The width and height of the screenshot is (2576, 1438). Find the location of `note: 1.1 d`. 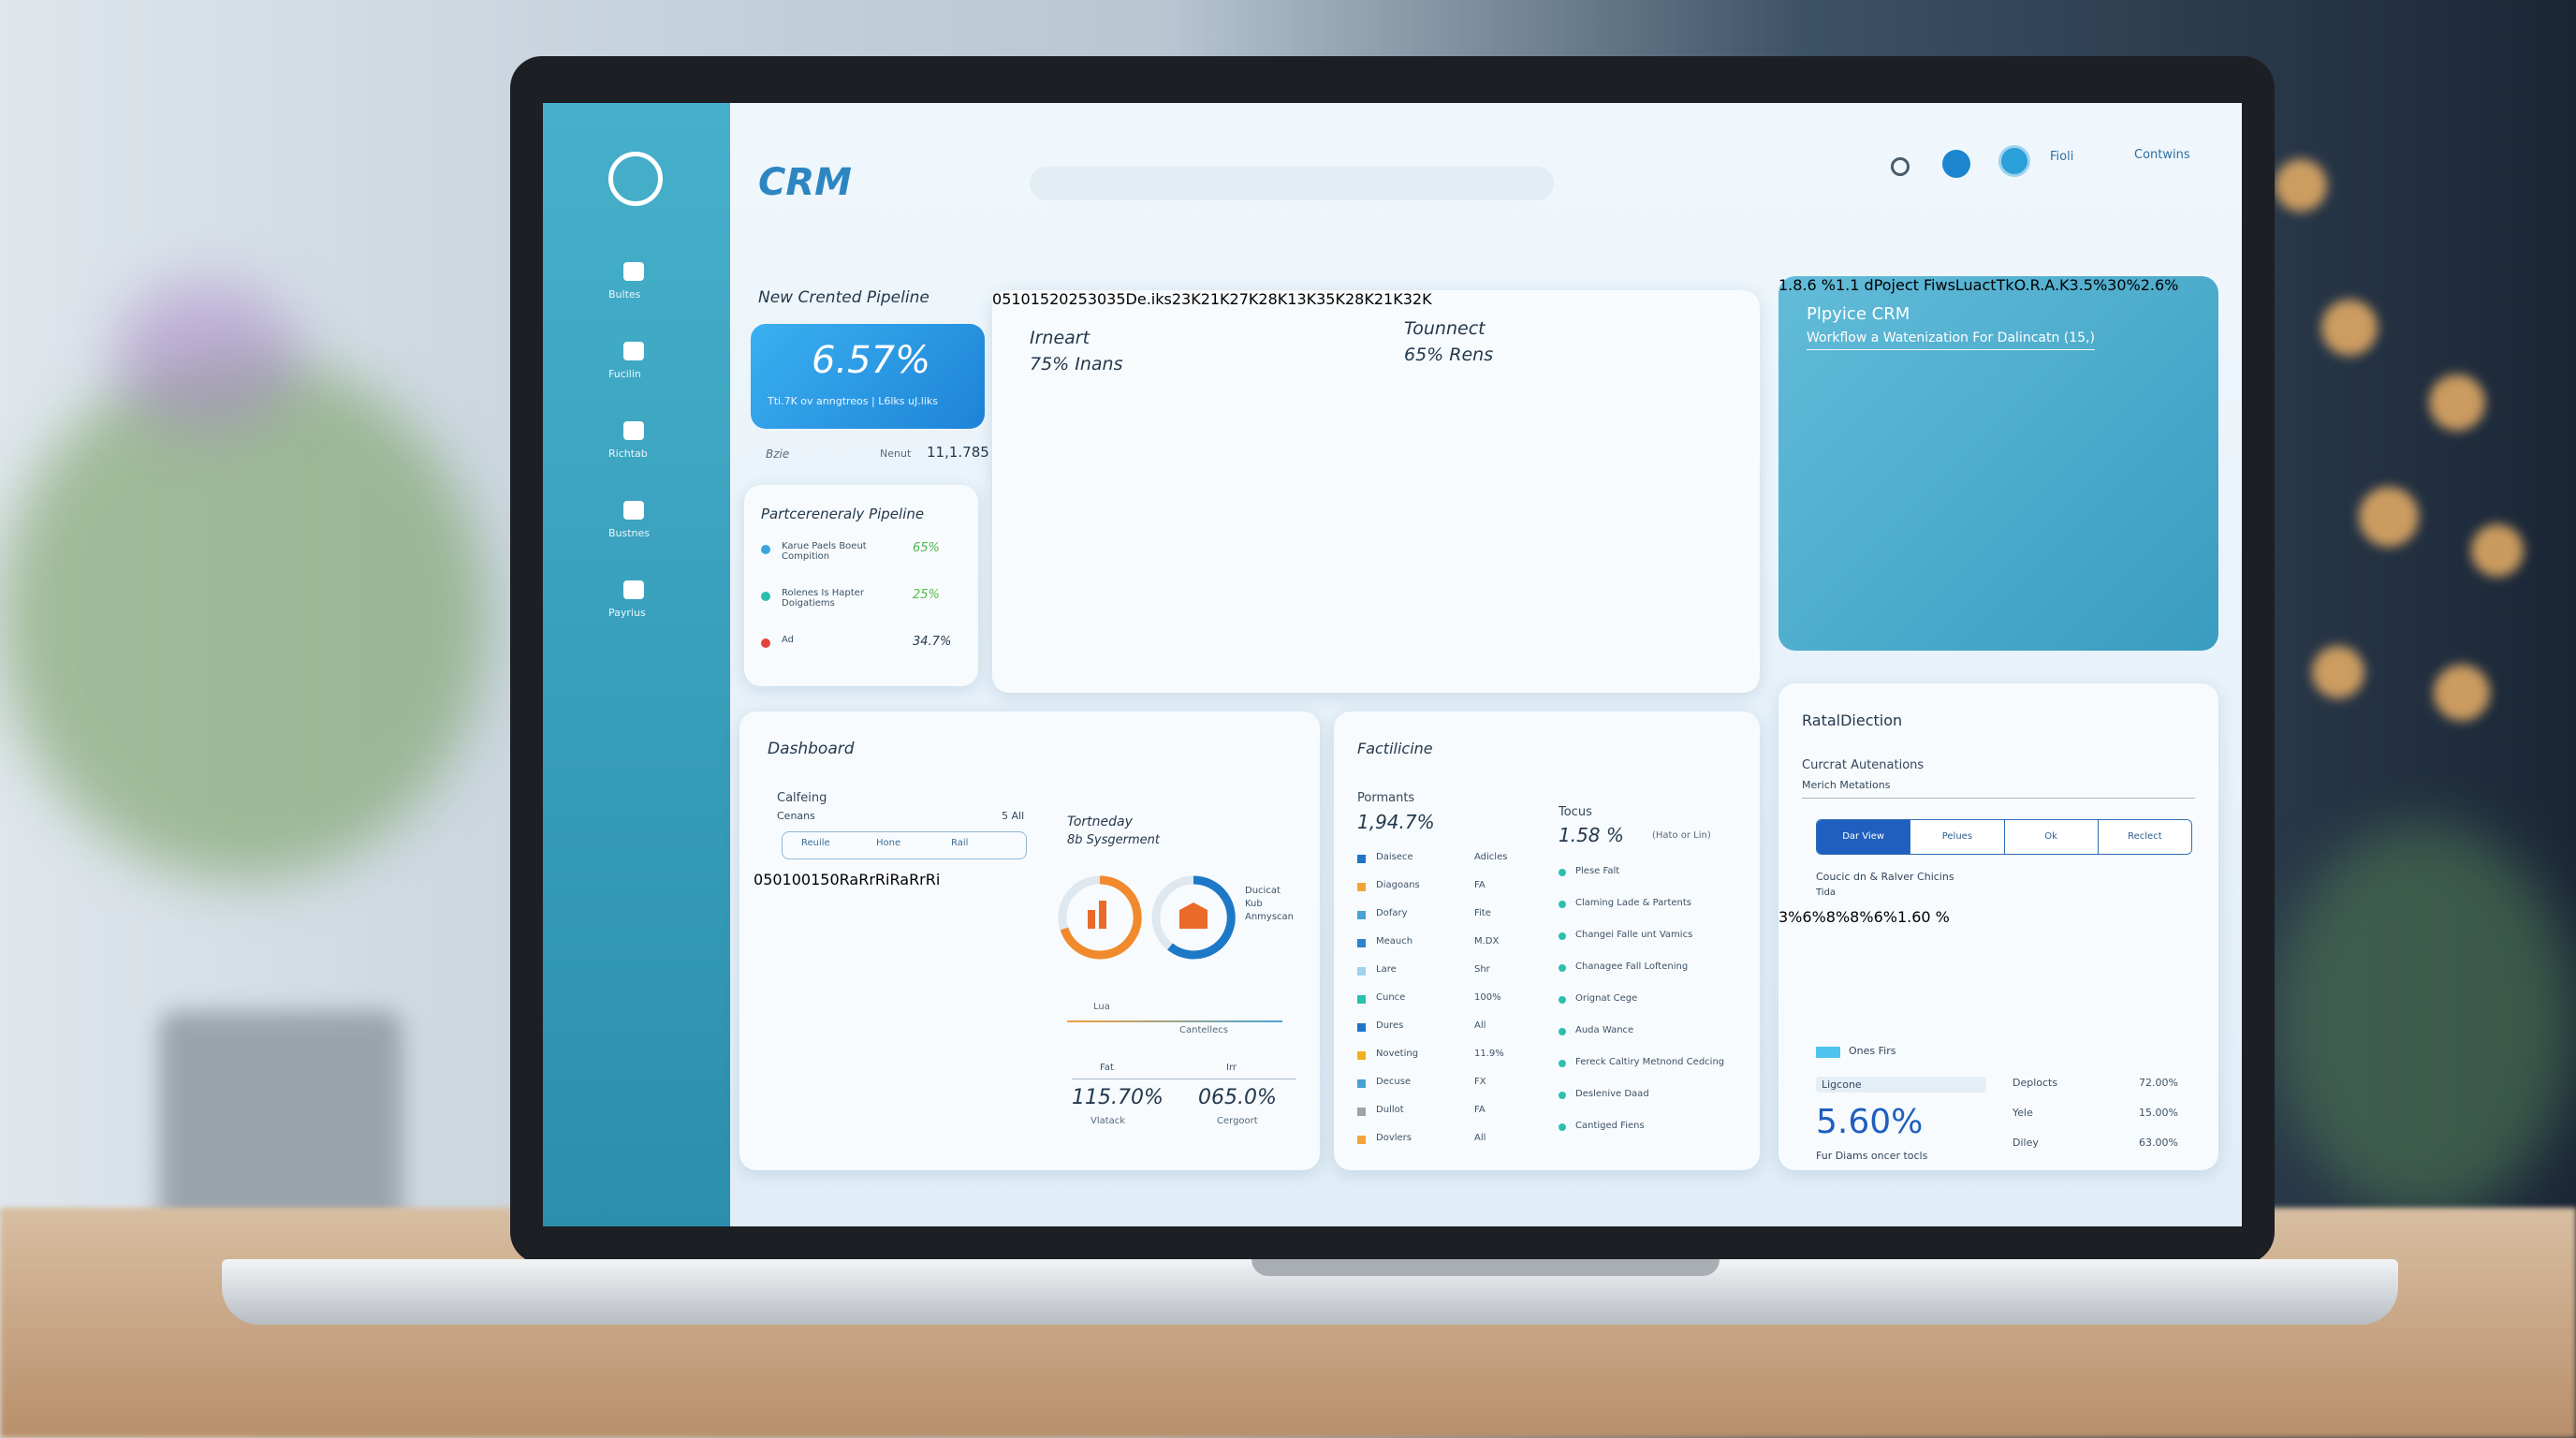

note: 1.1 d is located at coordinates (1855, 285).